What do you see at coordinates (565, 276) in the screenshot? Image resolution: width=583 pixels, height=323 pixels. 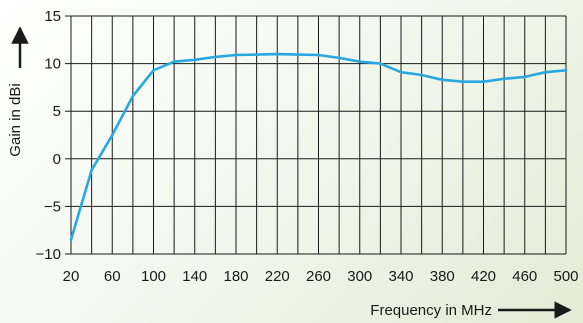 I see `x-tick-label: 500` at bounding box center [565, 276].